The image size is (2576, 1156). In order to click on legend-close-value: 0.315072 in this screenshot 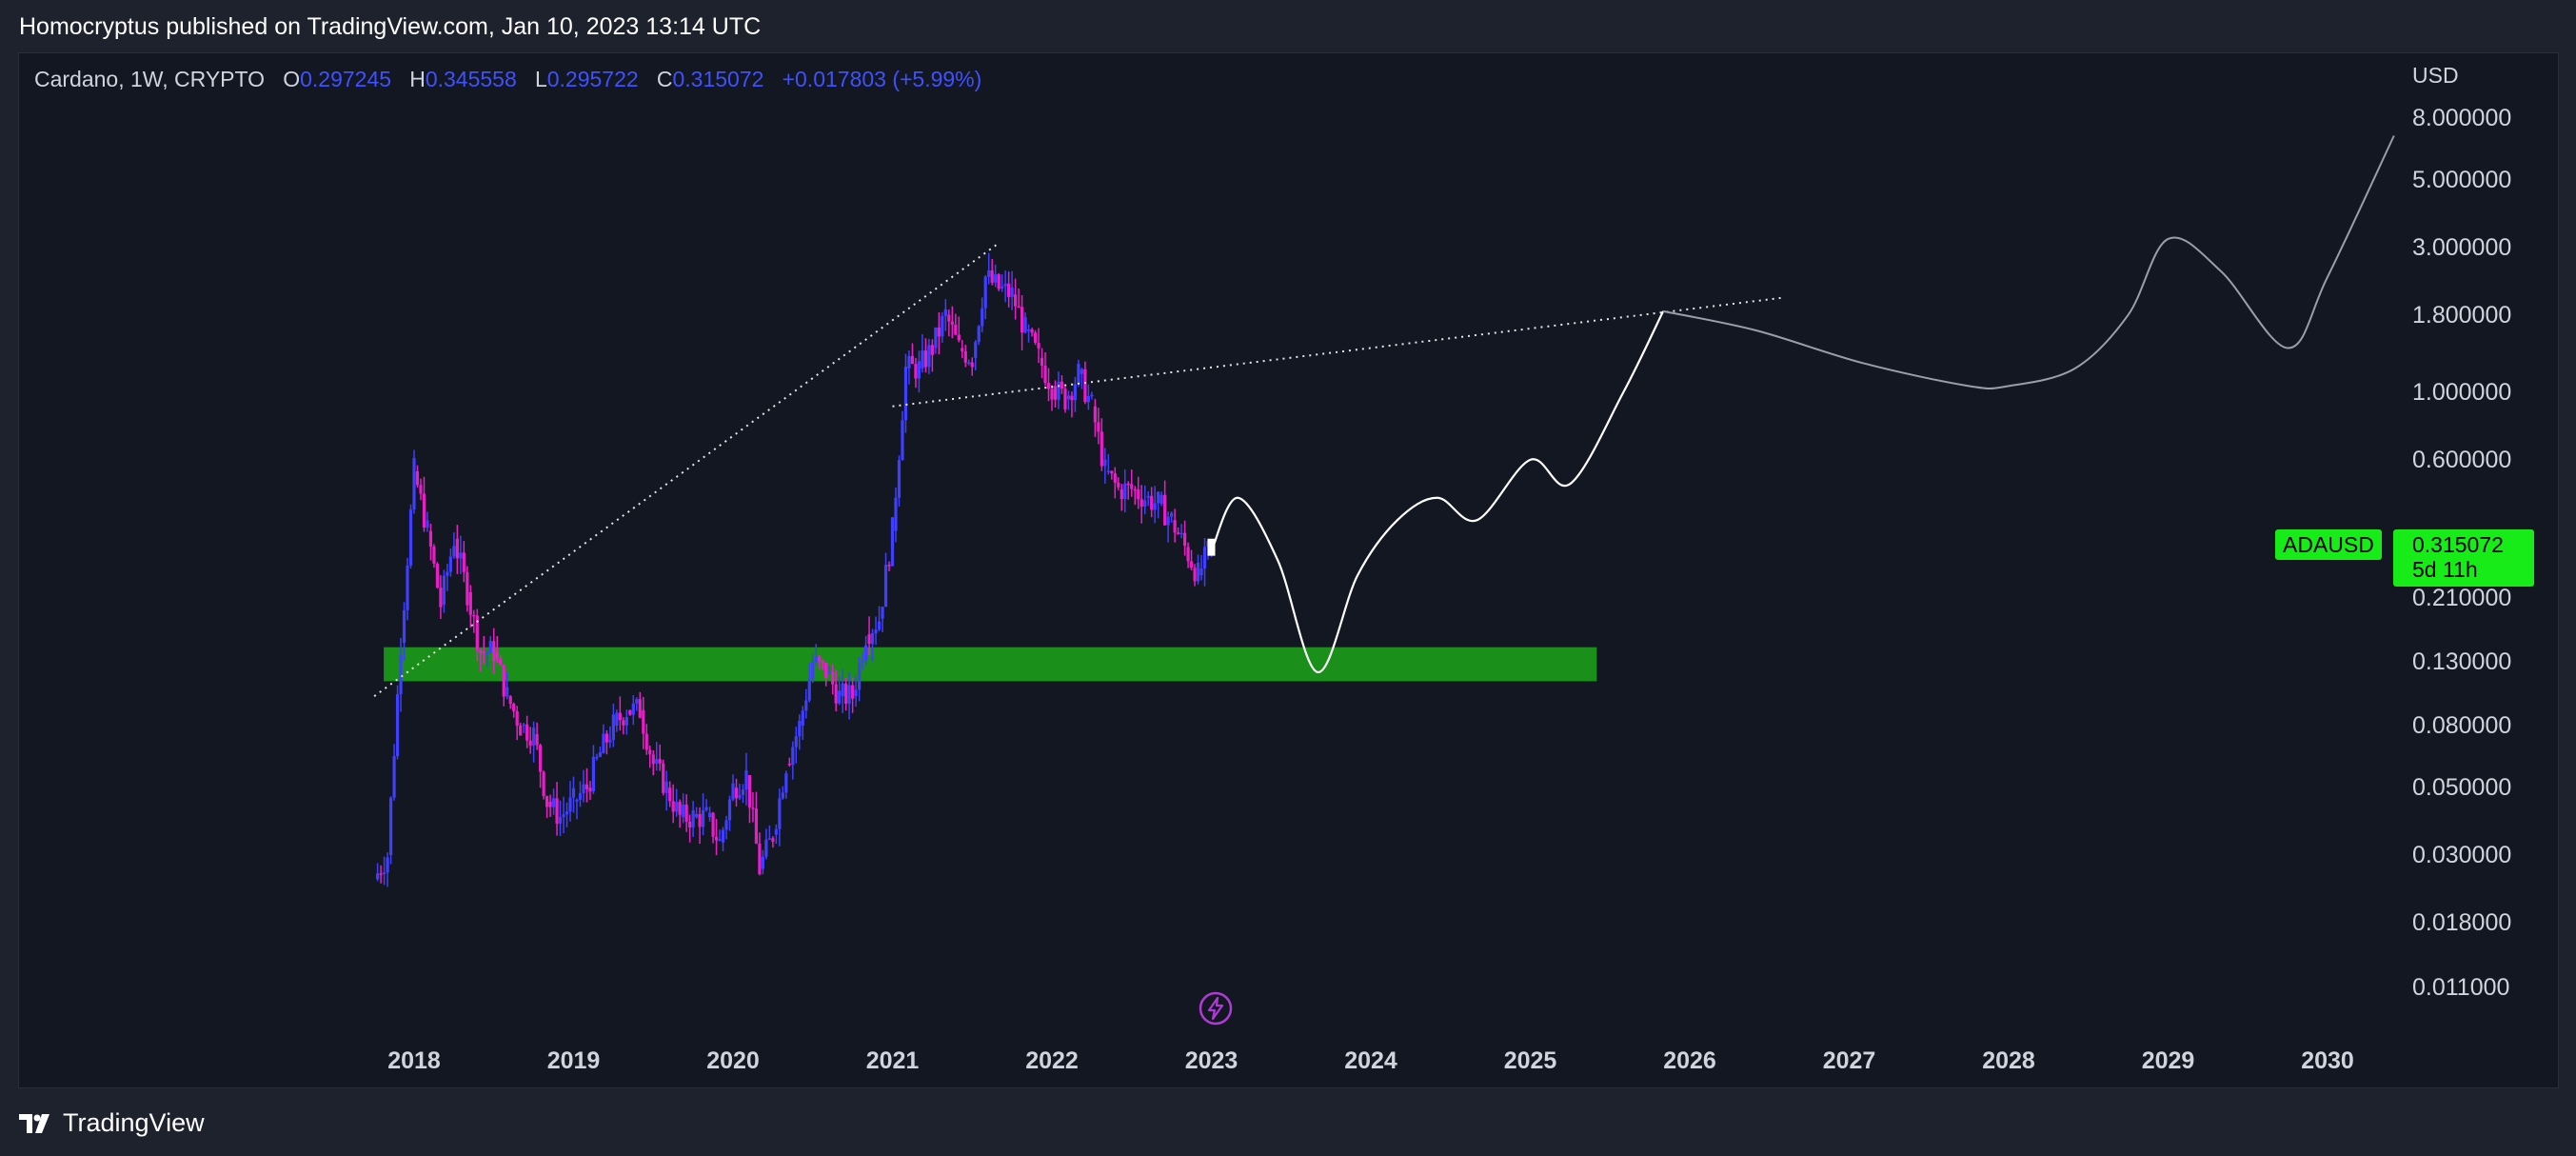, I will do `click(718, 79)`.